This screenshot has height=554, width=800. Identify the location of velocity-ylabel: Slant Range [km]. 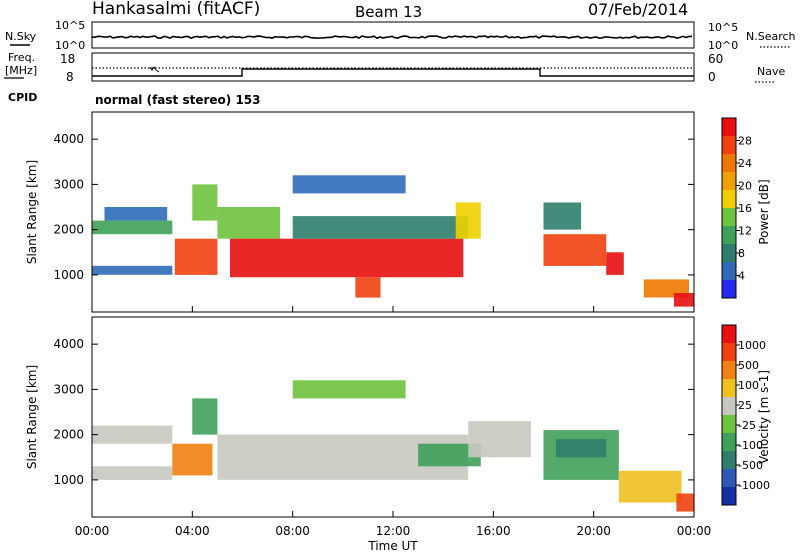
(32, 417).